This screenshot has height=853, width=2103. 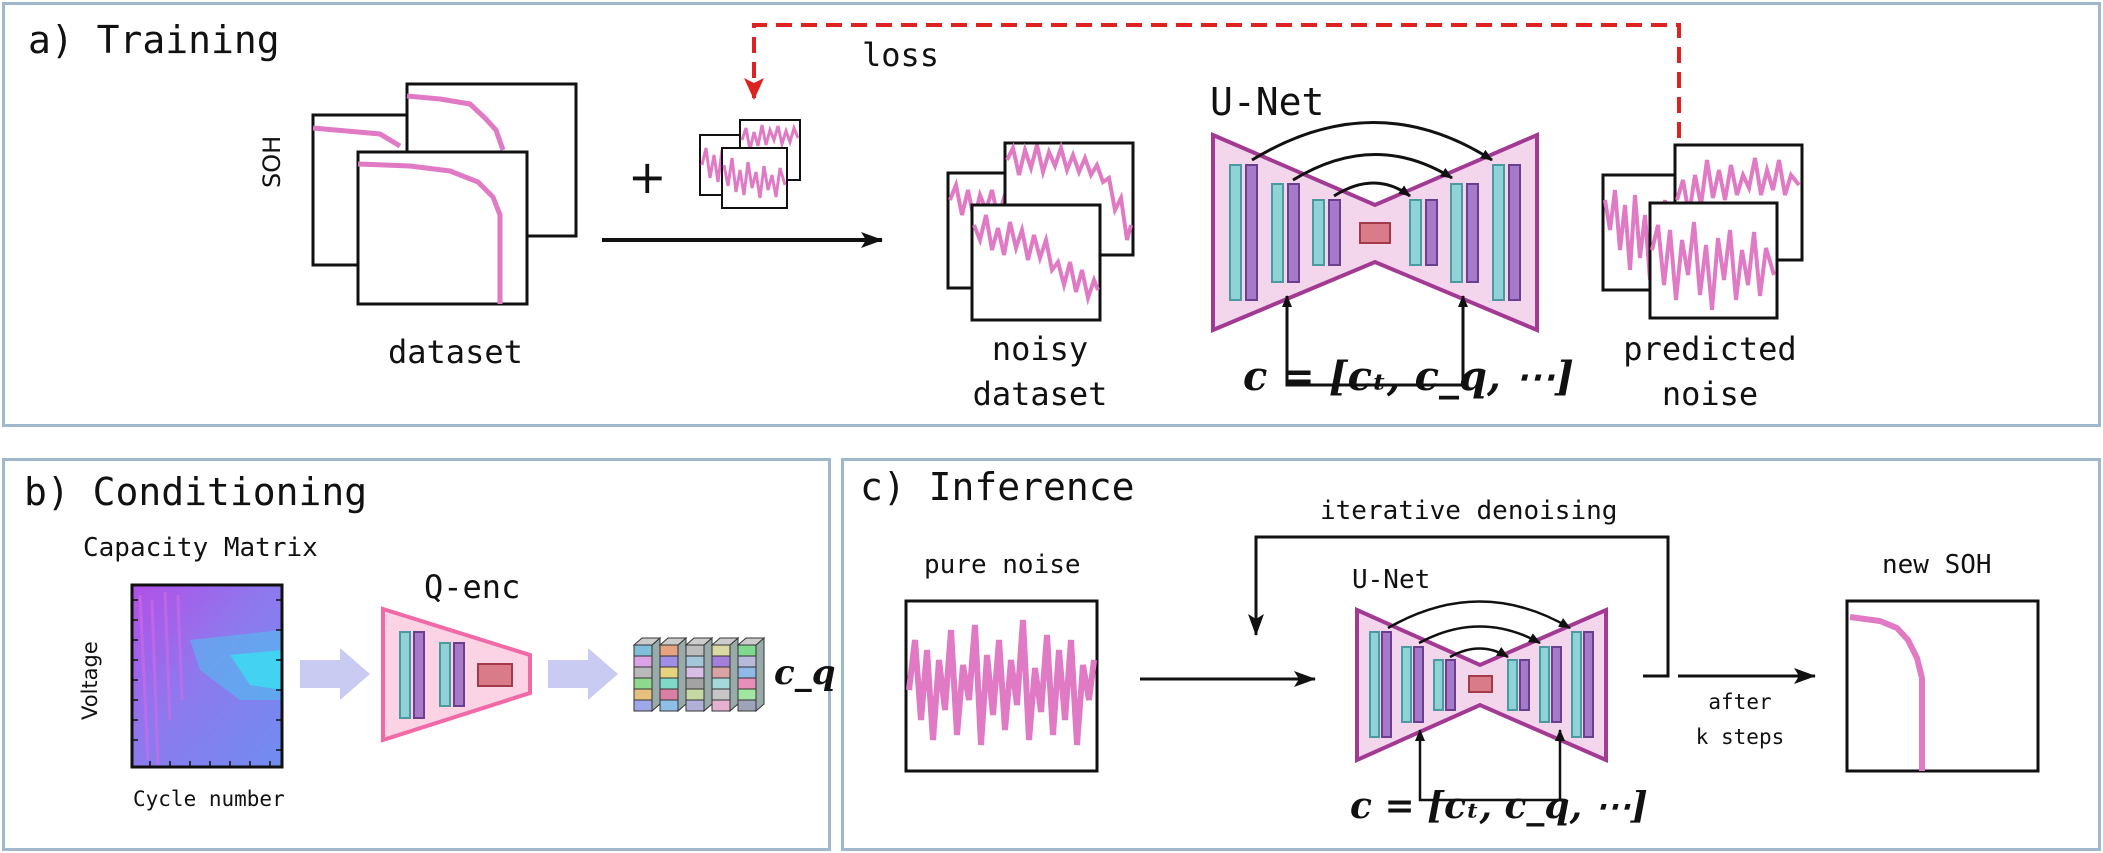 What do you see at coordinates (444, 194) in the screenshot?
I see `dataset-stack` at bounding box center [444, 194].